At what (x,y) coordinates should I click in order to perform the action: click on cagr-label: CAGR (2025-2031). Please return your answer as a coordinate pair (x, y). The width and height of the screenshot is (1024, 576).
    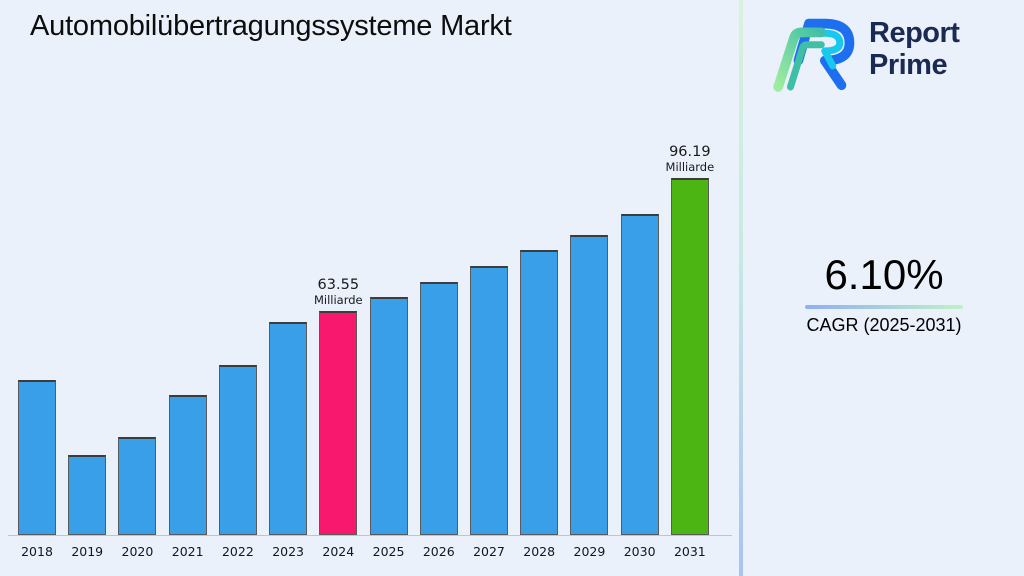
    Looking at the image, I should click on (884, 325).